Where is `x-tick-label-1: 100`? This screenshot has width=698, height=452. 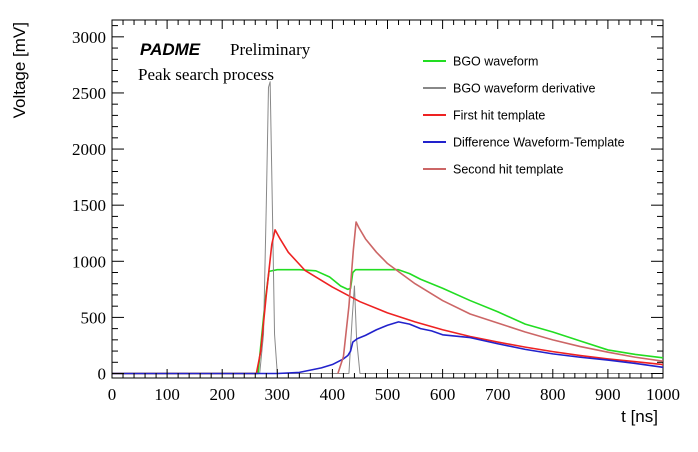
x-tick-label-1: 100 is located at coordinates (167, 394).